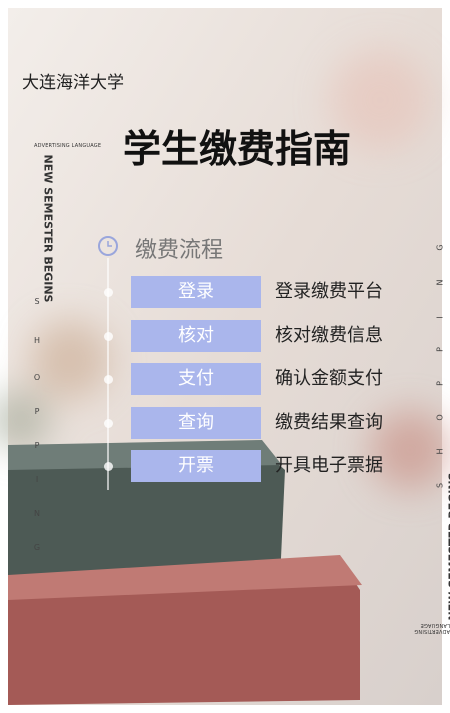 This screenshot has height=713, width=450. Describe the element at coordinates (73, 83) in the screenshot. I see `school-name: 大连海洋大学` at that location.